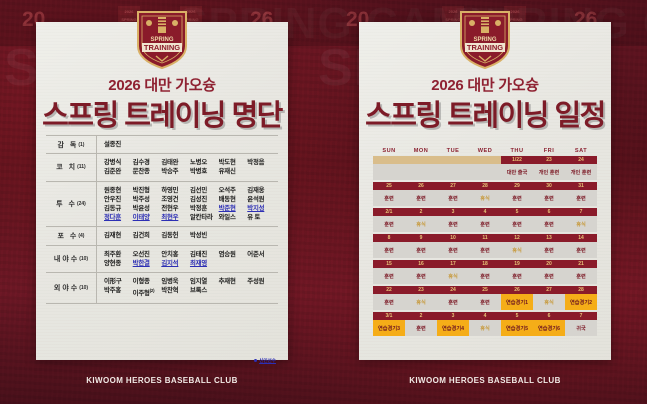  Describe the element at coordinates (485, 290) in the screenshot. I see `calendar-date-bar: 22 23 24 25 26 27 28` at that location.